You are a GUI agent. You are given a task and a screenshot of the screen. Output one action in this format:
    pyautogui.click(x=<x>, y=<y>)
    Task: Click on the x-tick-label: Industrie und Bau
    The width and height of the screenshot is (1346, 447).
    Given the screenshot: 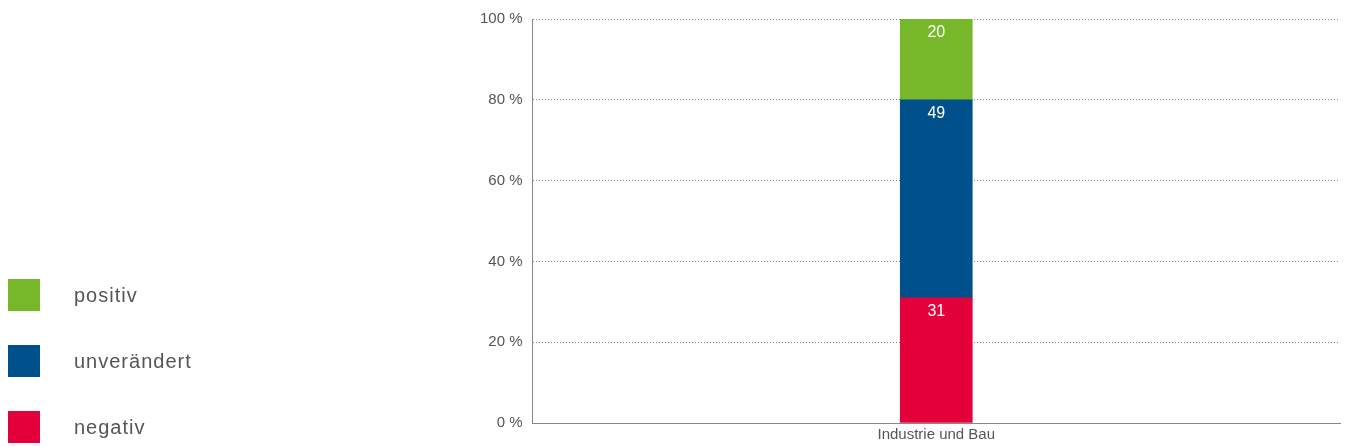 What is the action you would take?
    pyautogui.click(x=936, y=434)
    